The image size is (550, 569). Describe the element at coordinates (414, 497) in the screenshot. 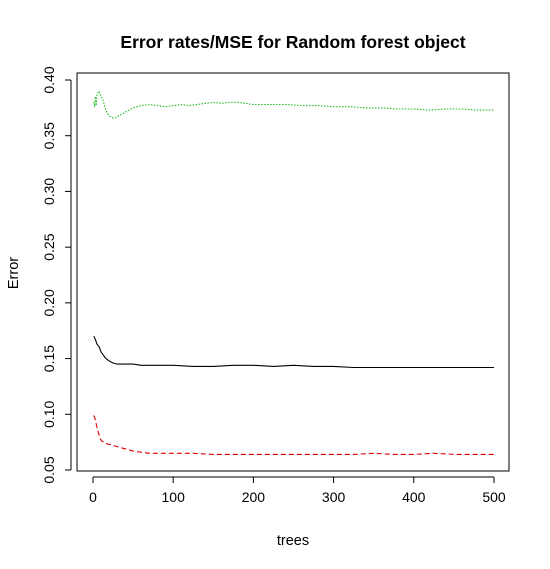

I see `x-tick-label: 400` at that location.